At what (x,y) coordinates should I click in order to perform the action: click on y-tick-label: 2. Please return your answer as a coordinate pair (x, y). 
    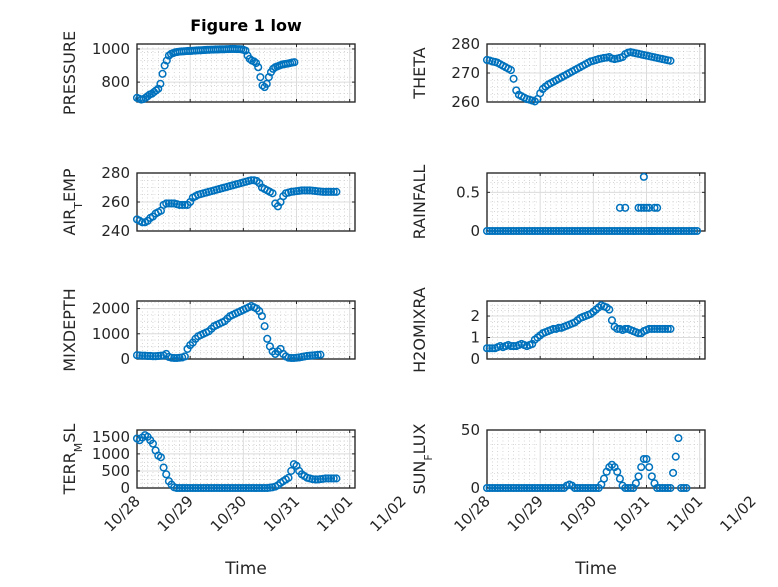
    Looking at the image, I should click on (475, 316).